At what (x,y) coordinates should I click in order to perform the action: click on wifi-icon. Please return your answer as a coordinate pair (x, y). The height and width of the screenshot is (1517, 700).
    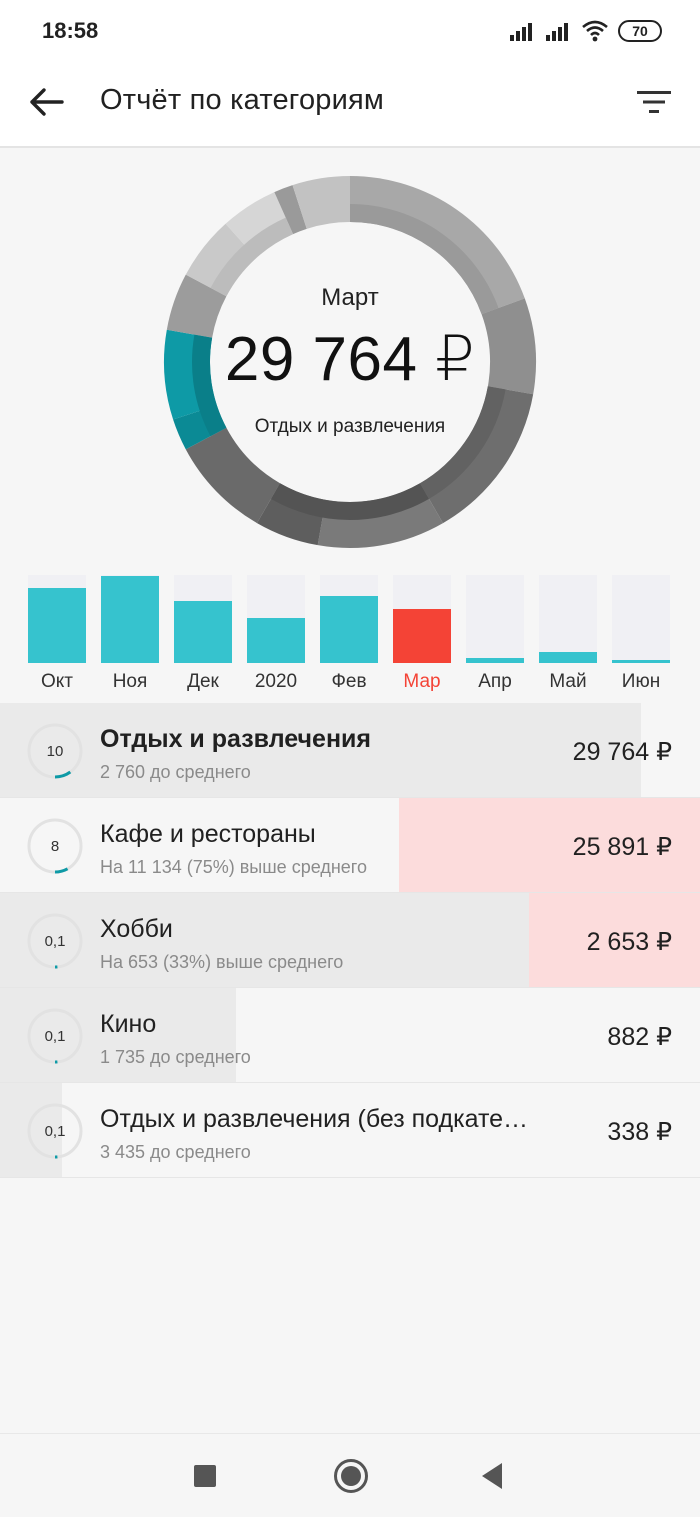
    Looking at the image, I should click on (595, 31).